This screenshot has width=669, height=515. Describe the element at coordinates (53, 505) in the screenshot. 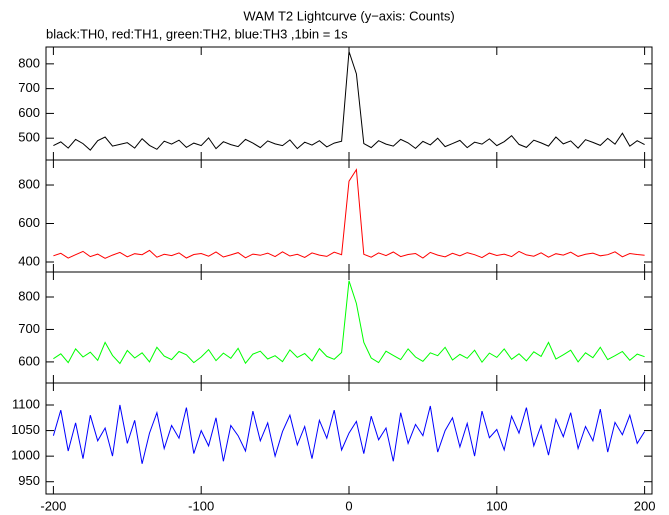

I see `x-tick-label: -200` at that location.